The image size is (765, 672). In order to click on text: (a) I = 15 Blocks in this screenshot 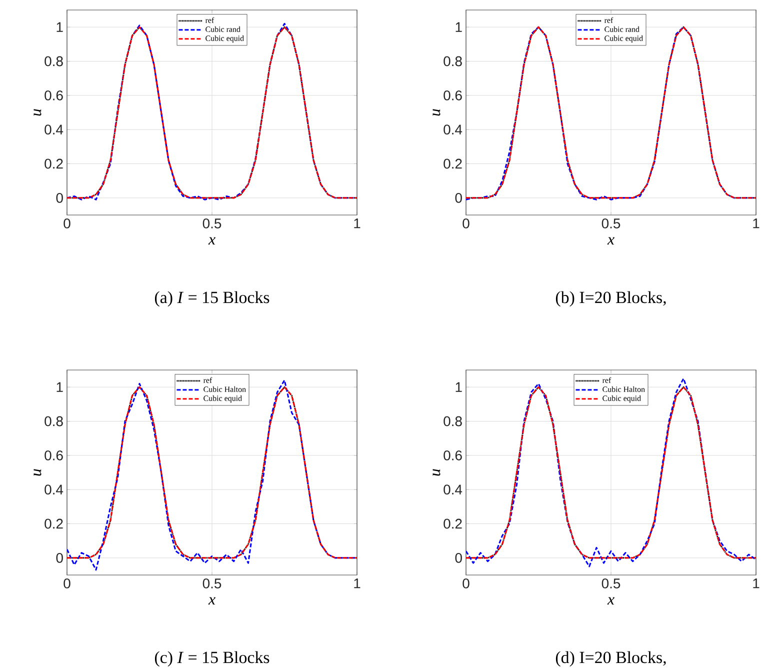, I will do `click(212, 299)`.